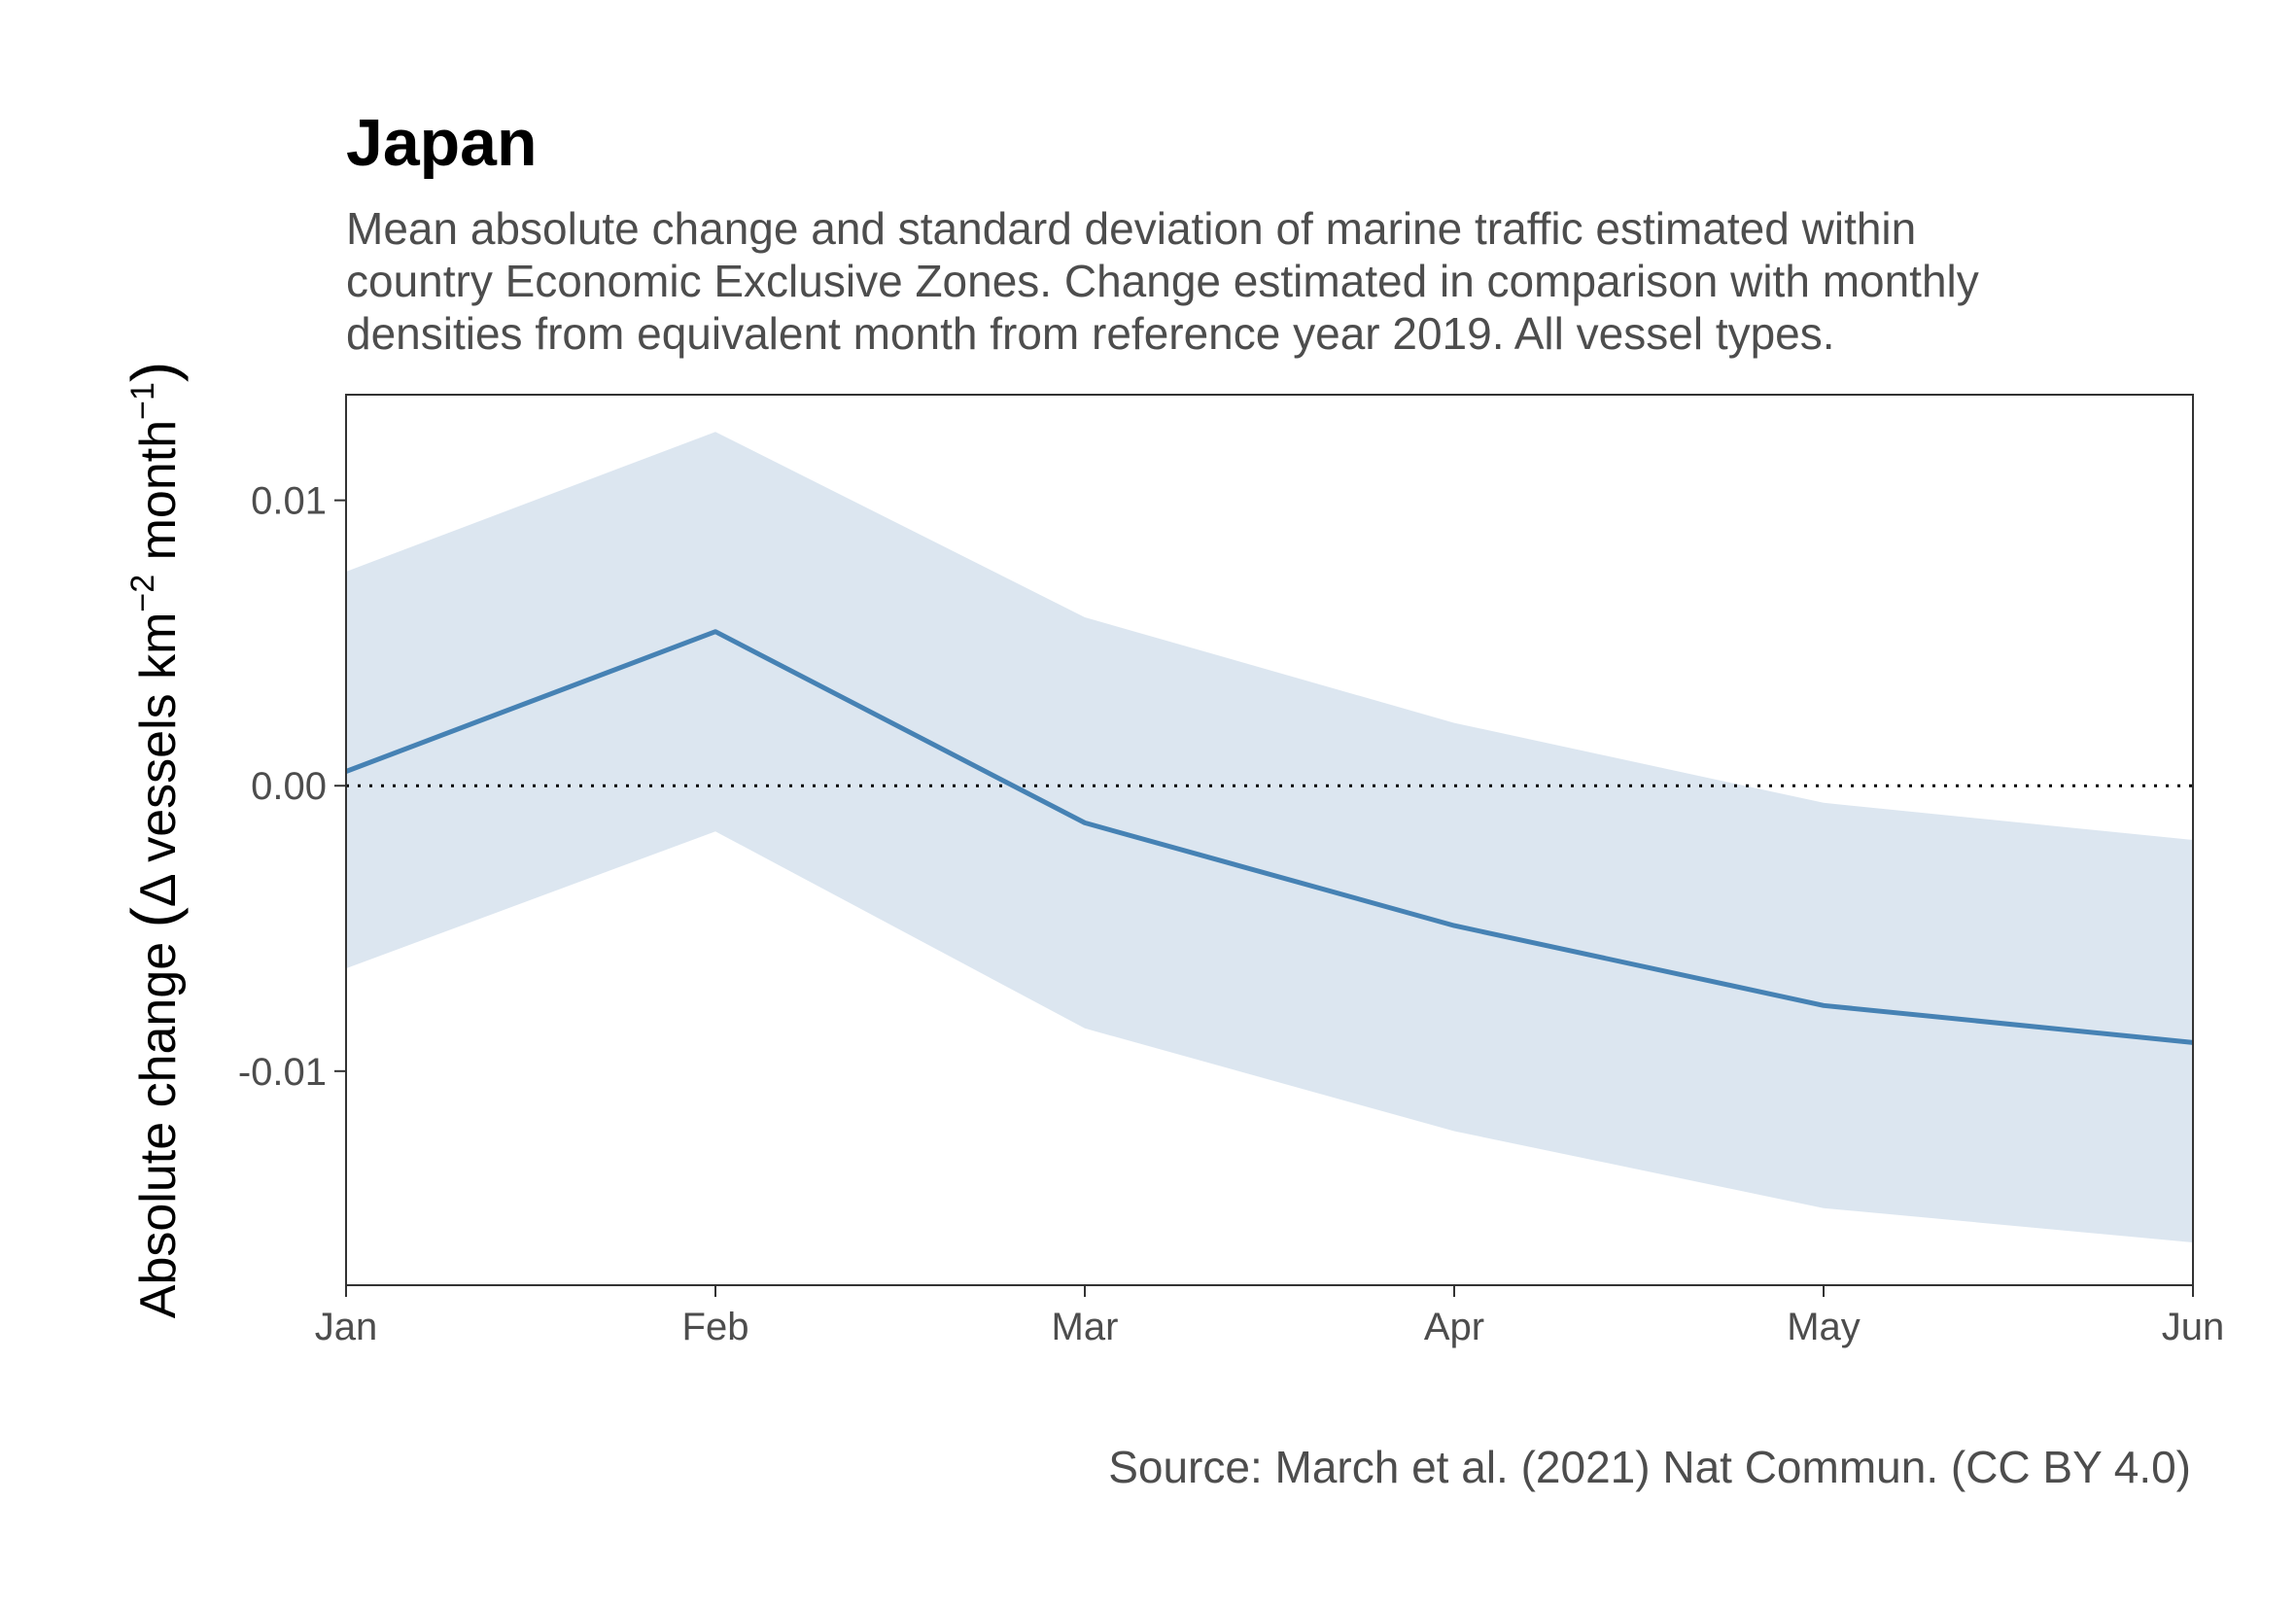  Describe the element at coordinates (154, 372) in the screenshot. I see `y-axis-title-part: )` at that location.